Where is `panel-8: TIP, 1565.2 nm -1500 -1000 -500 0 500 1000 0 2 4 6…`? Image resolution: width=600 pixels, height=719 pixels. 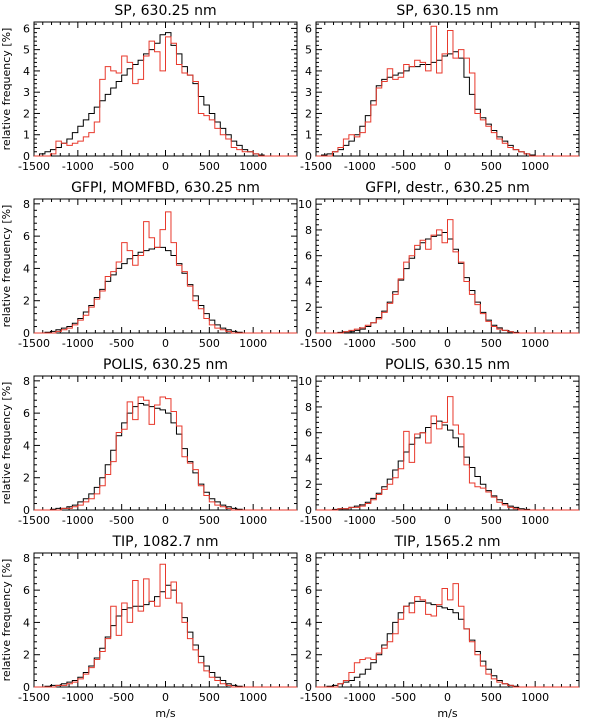
panel-8: TIP, 1565.2 nm -1500 -1000 -500 0 500 1000 0 2 4 6… is located at coordinates (440, 626).